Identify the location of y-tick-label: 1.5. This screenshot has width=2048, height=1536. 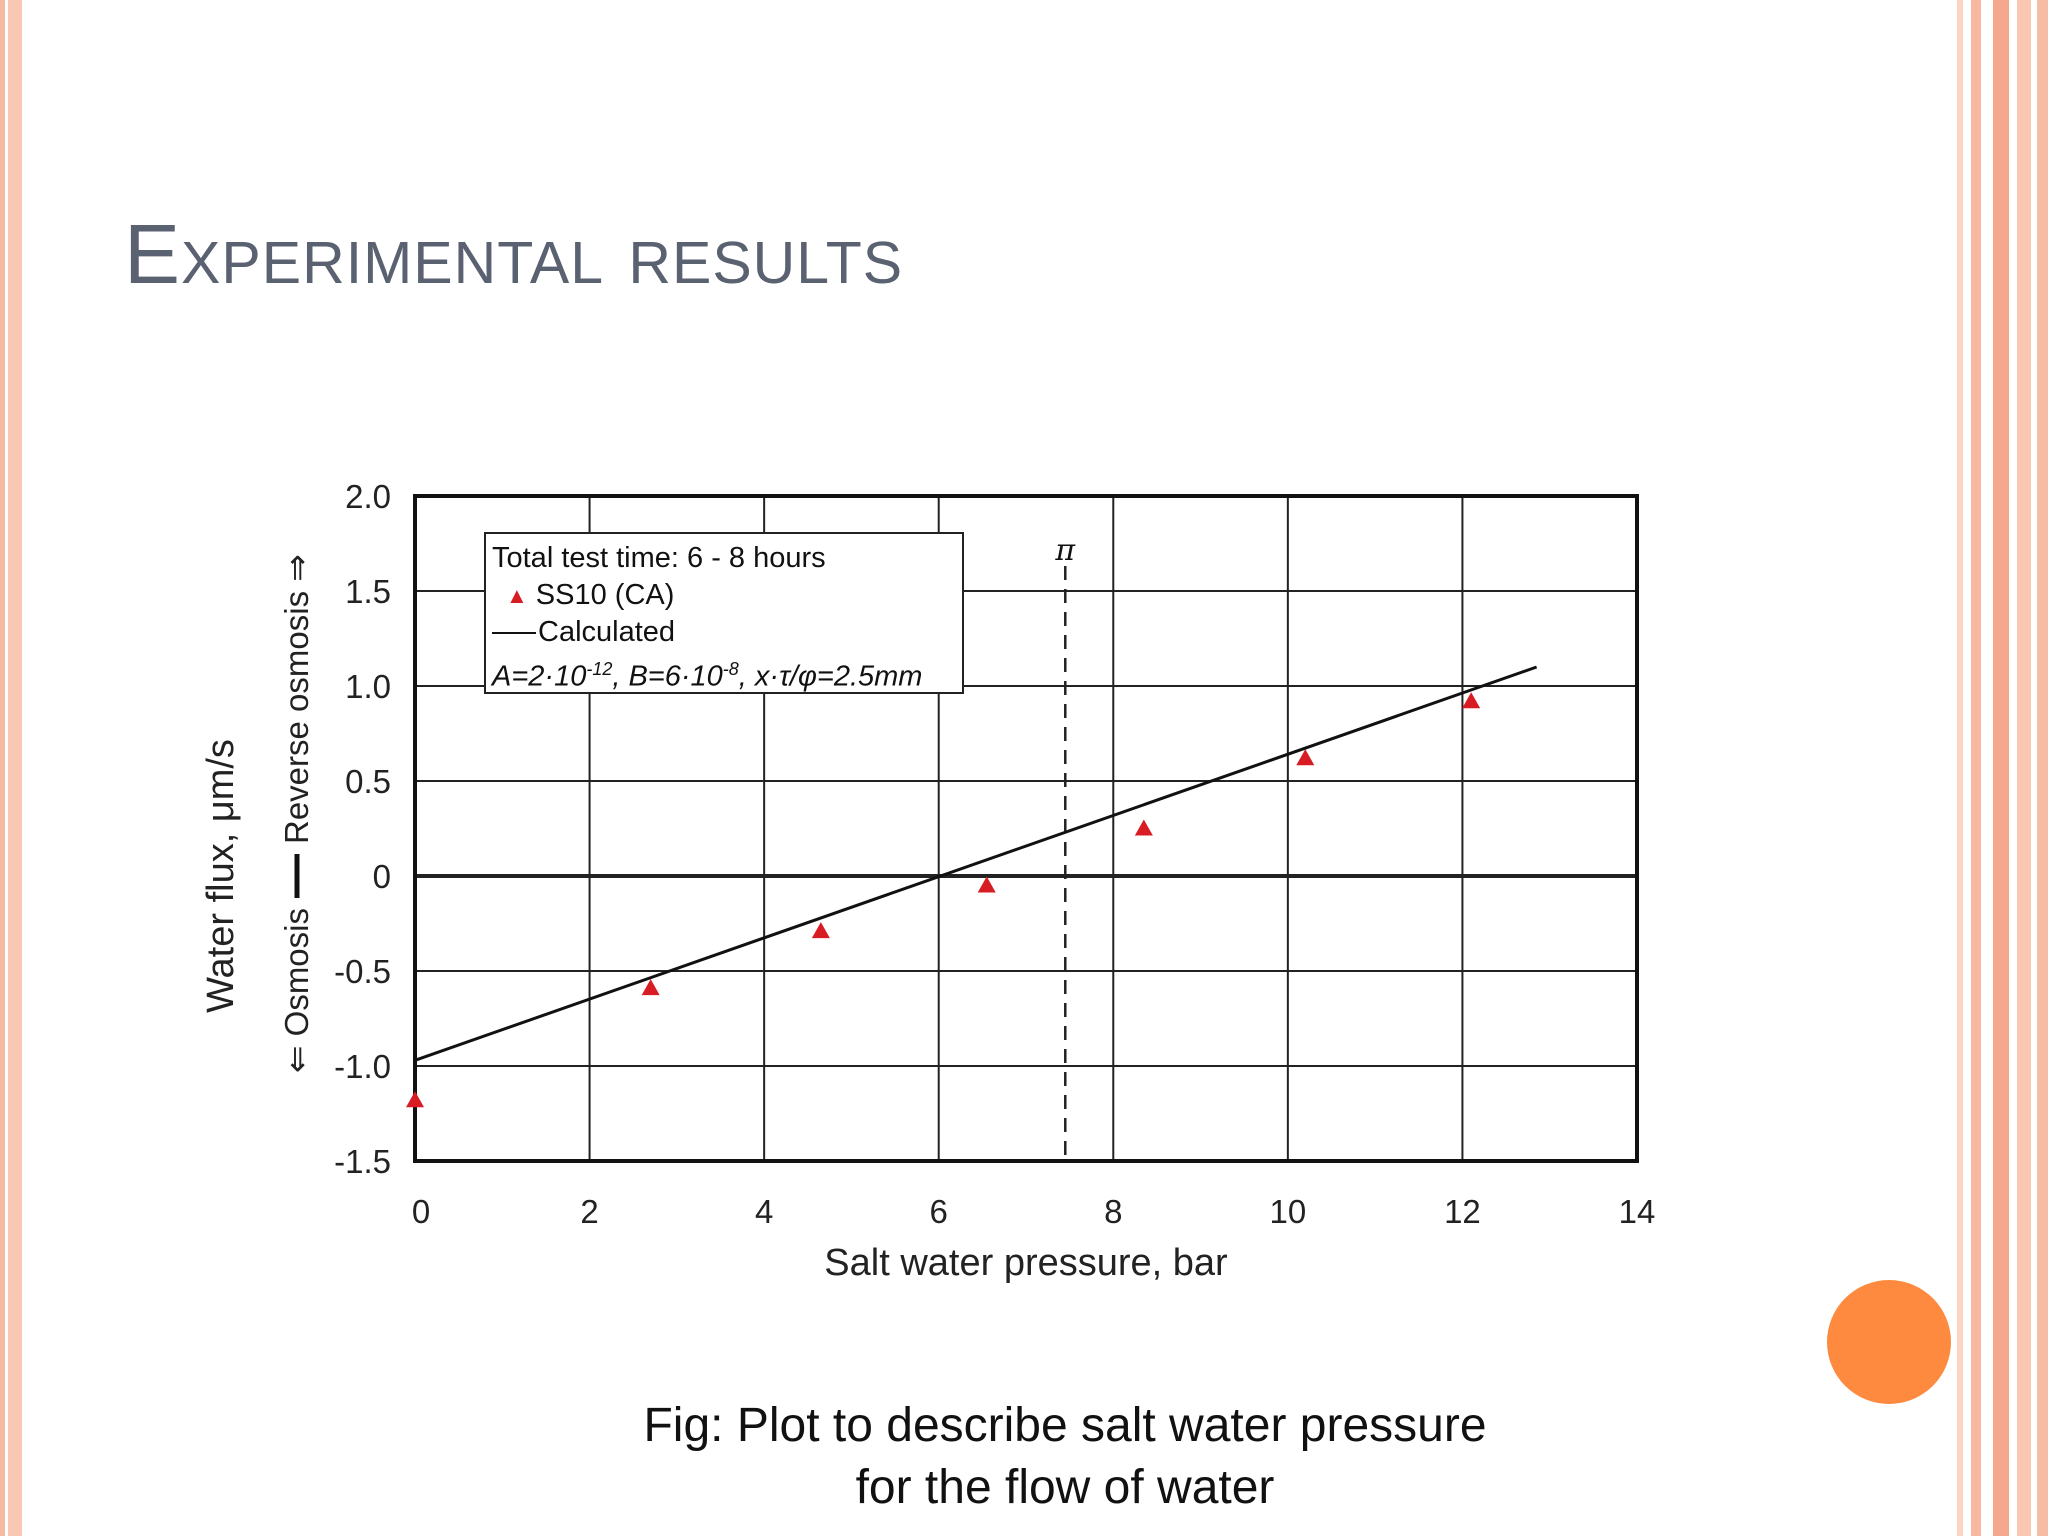
(368, 591).